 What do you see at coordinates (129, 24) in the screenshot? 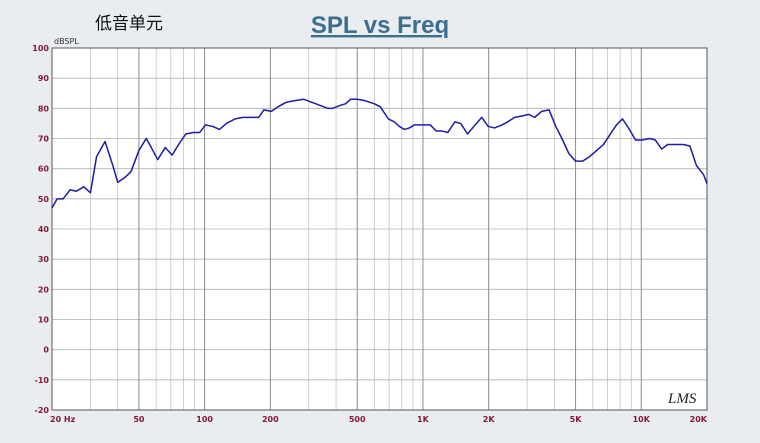
I see `subtitle: 低音单元` at bounding box center [129, 24].